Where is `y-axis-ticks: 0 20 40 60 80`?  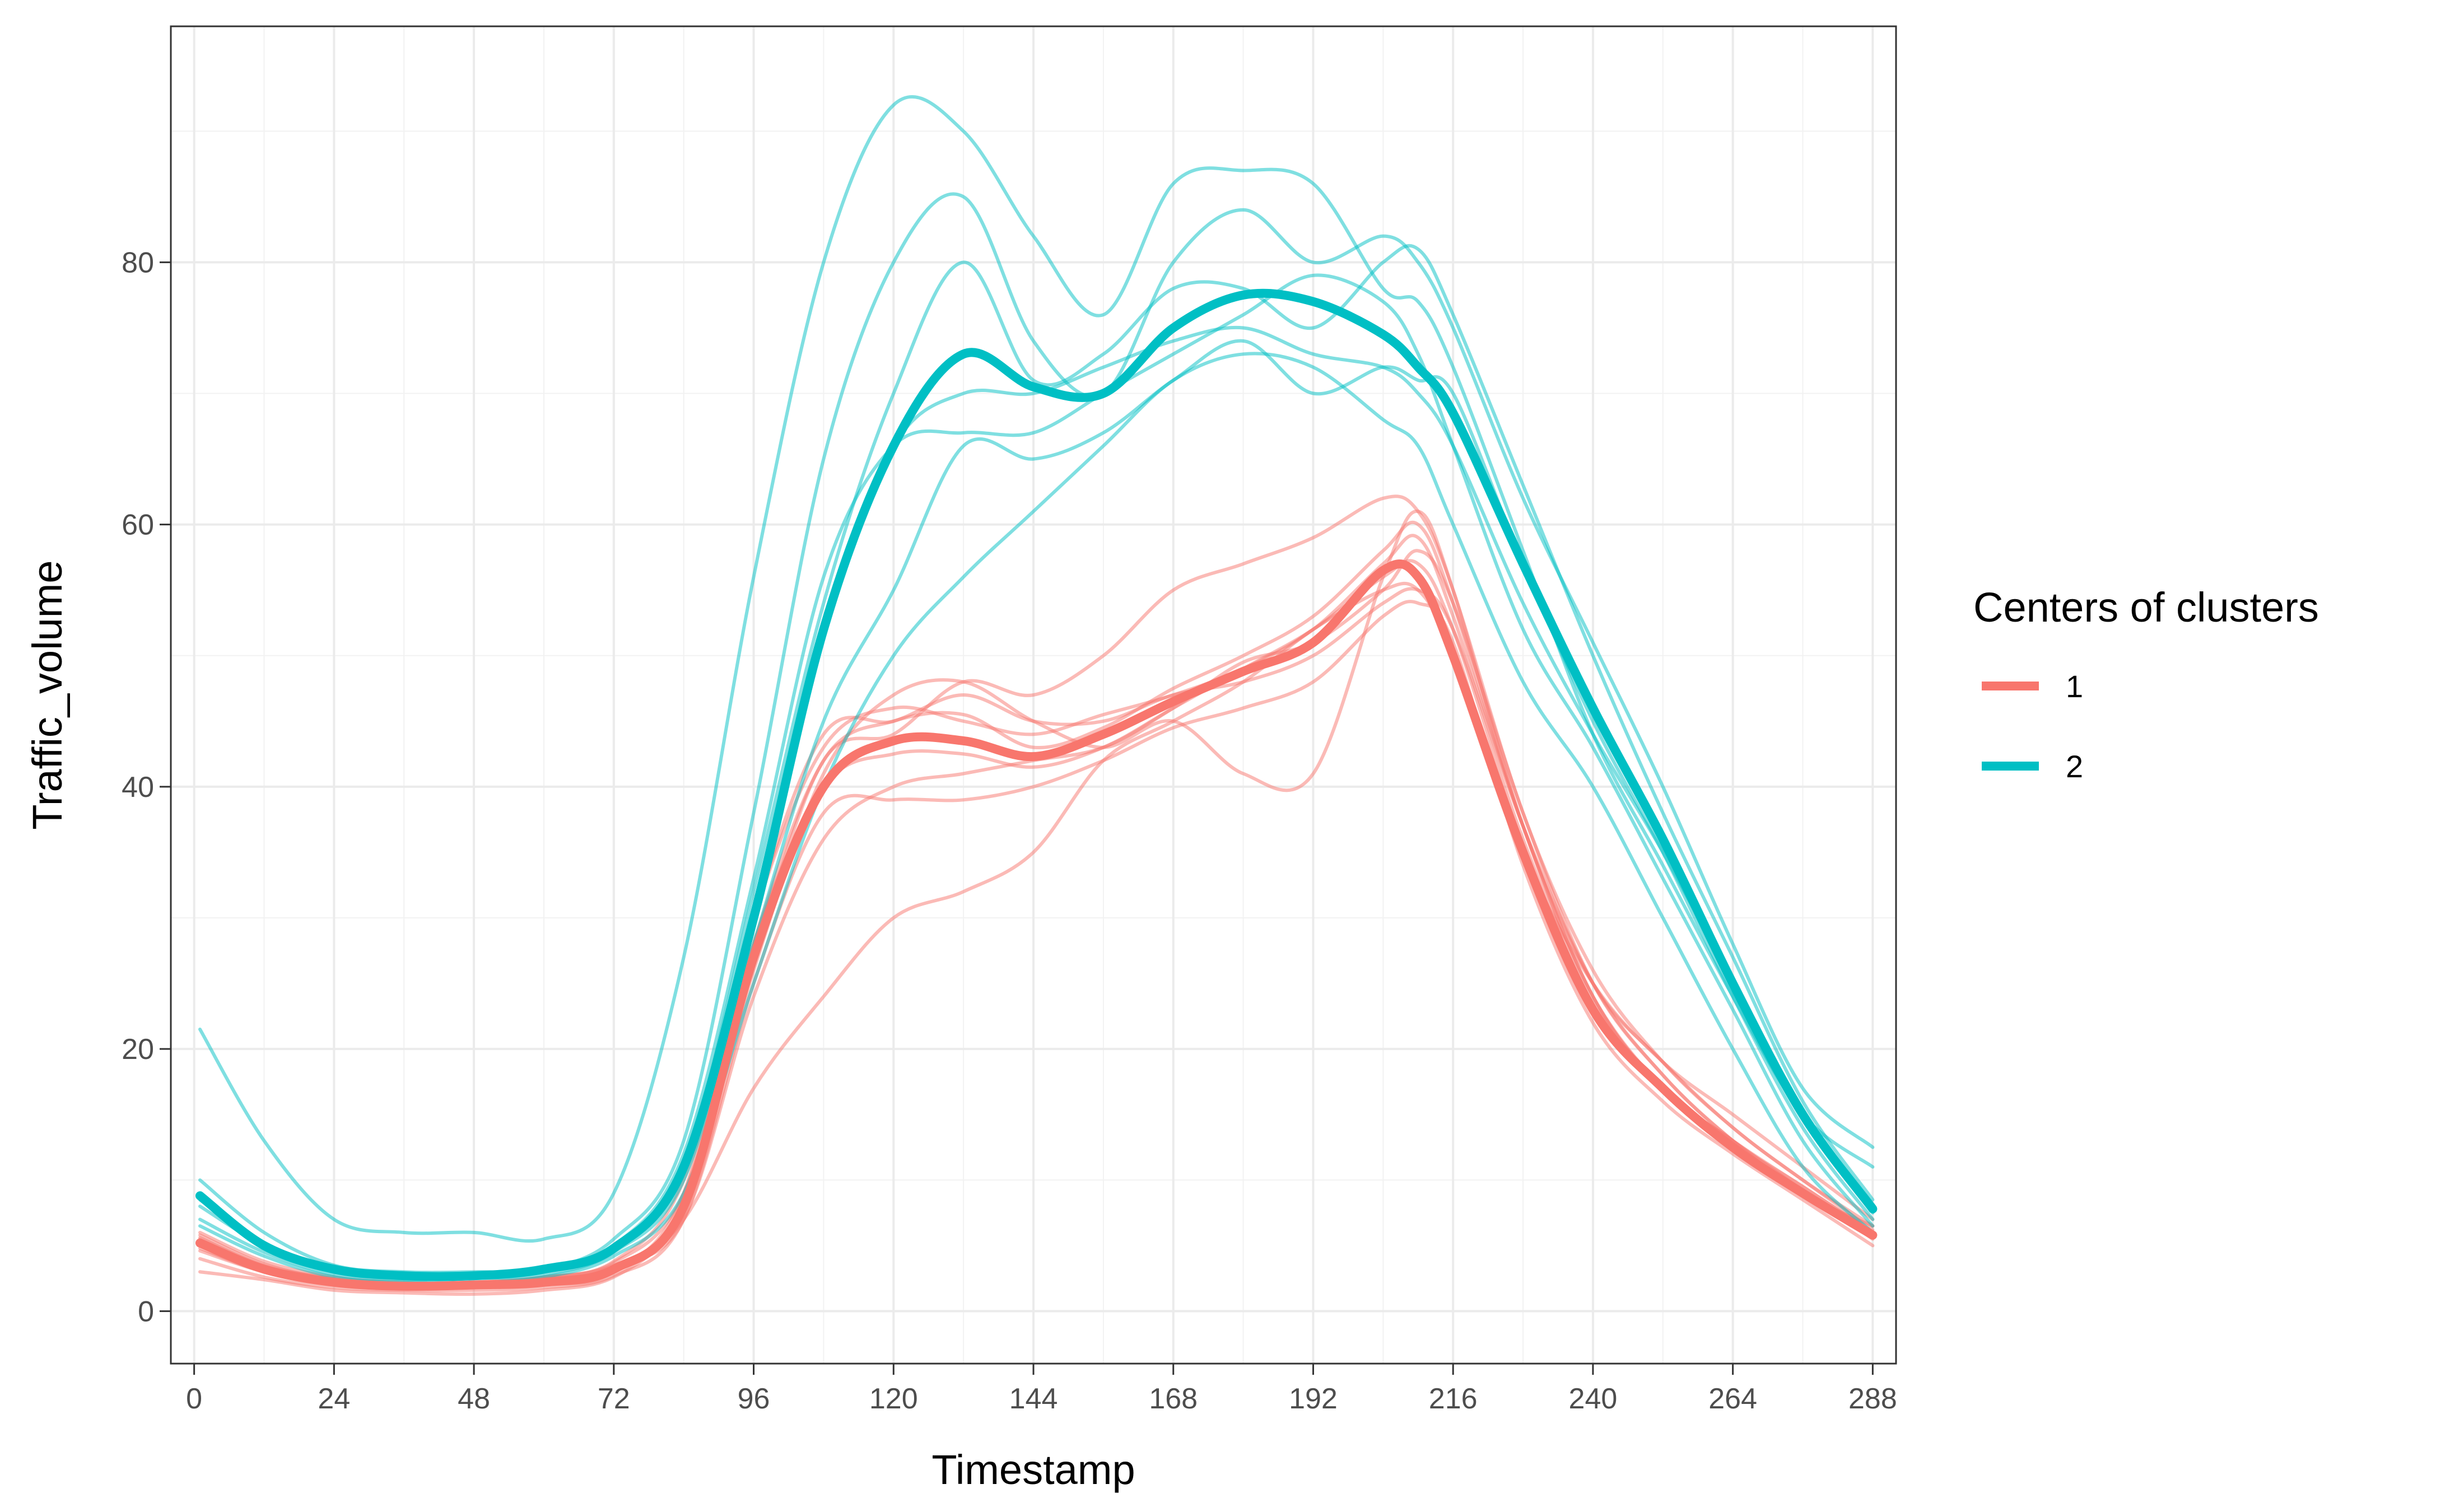 y-axis-ticks: 0 20 40 60 80 is located at coordinates (147, 787).